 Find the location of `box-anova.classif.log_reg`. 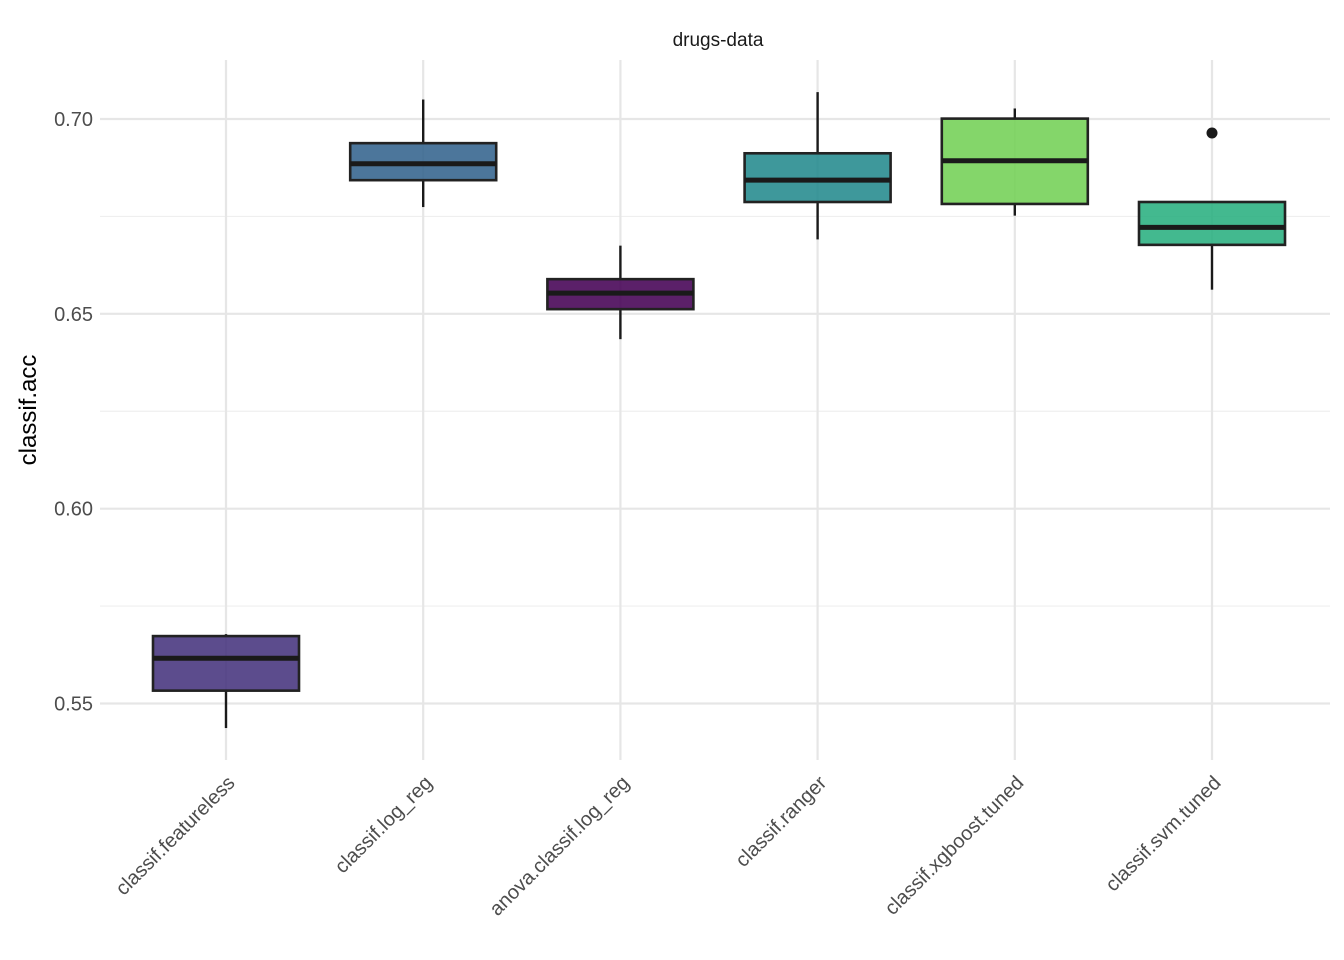

box-anova.classif.log_reg is located at coordinates (620, 292).